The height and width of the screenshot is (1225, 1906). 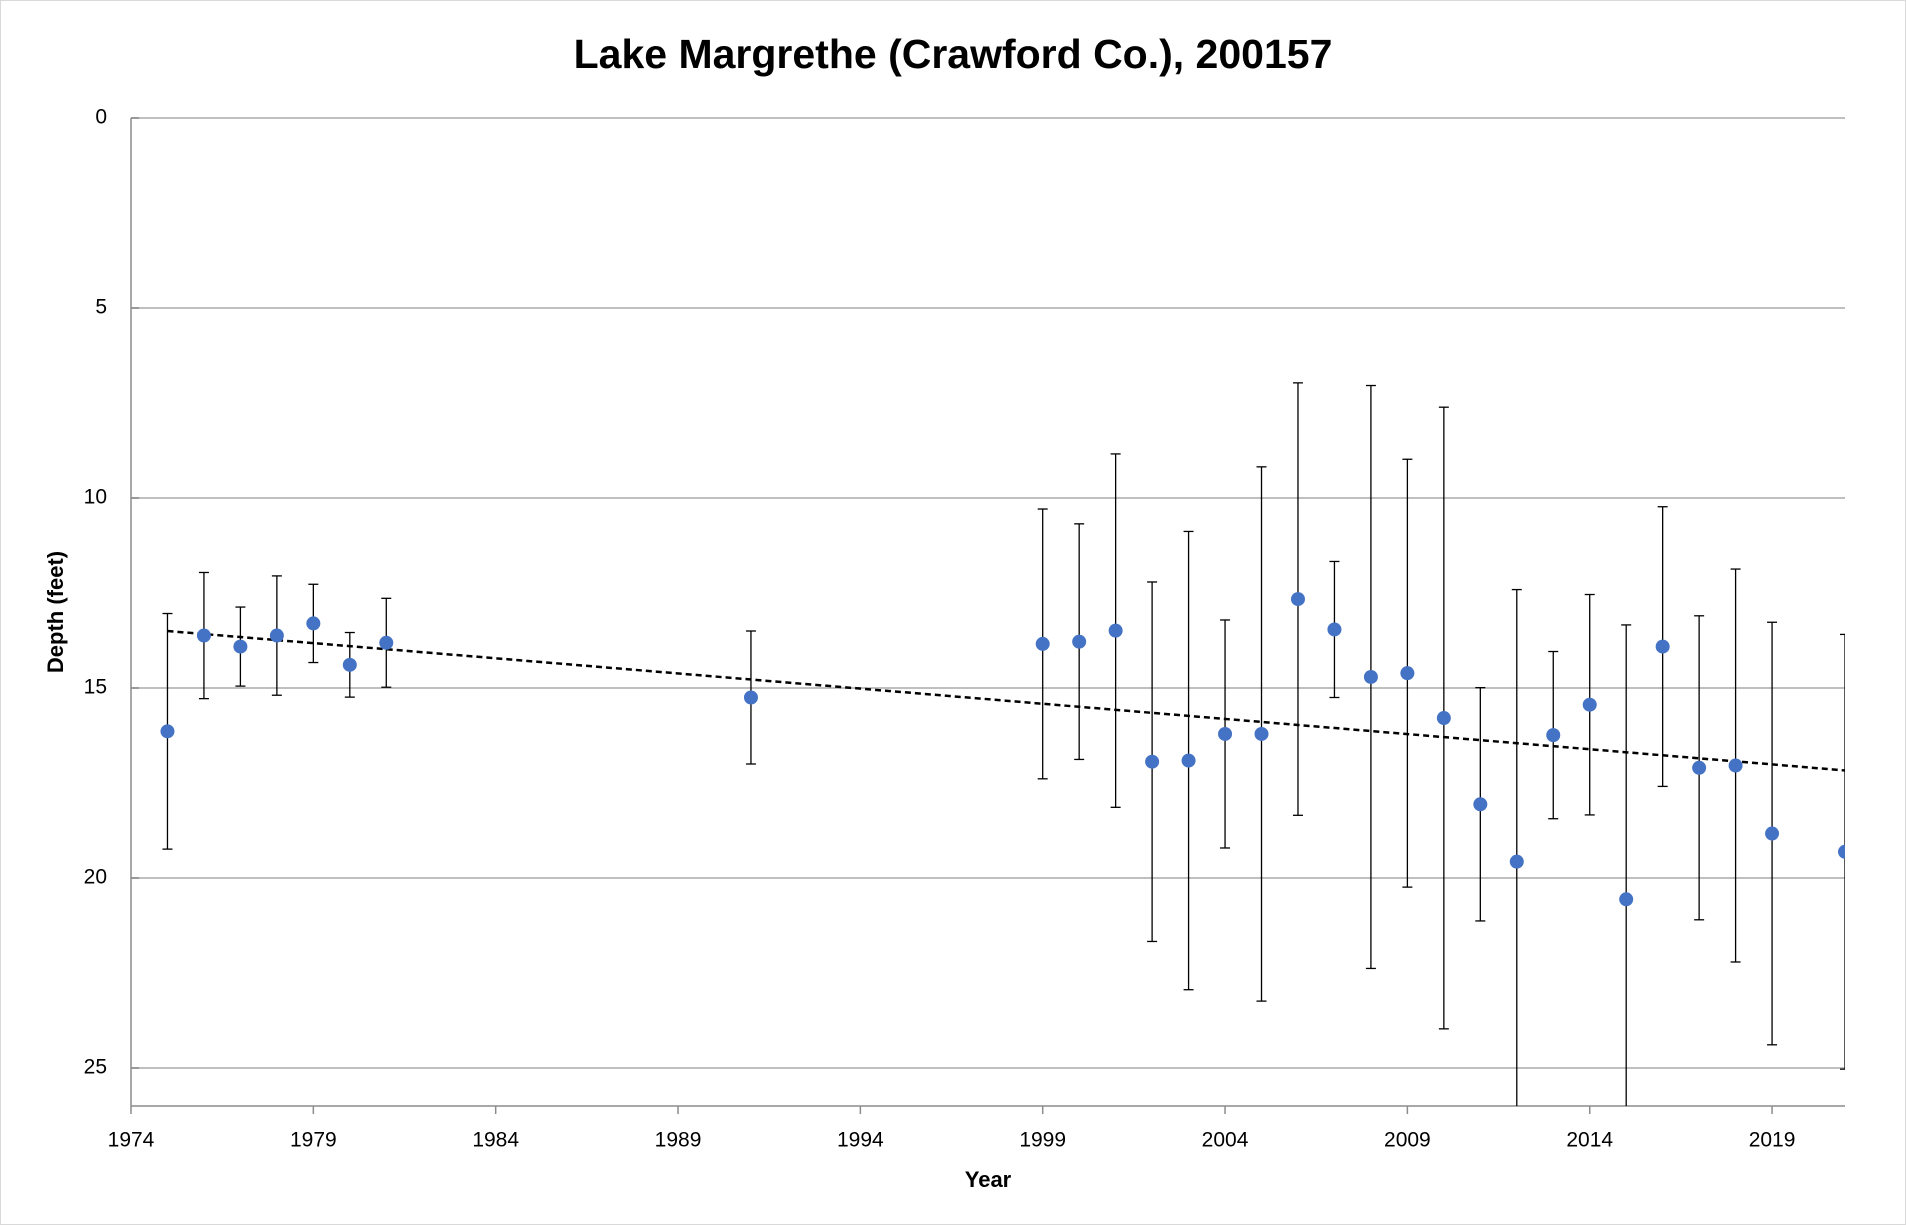 What do you see at coordinates (95, 1067) in the screenshot?
I see `y-tick-label: 25` at bounding box center [95, 1067].